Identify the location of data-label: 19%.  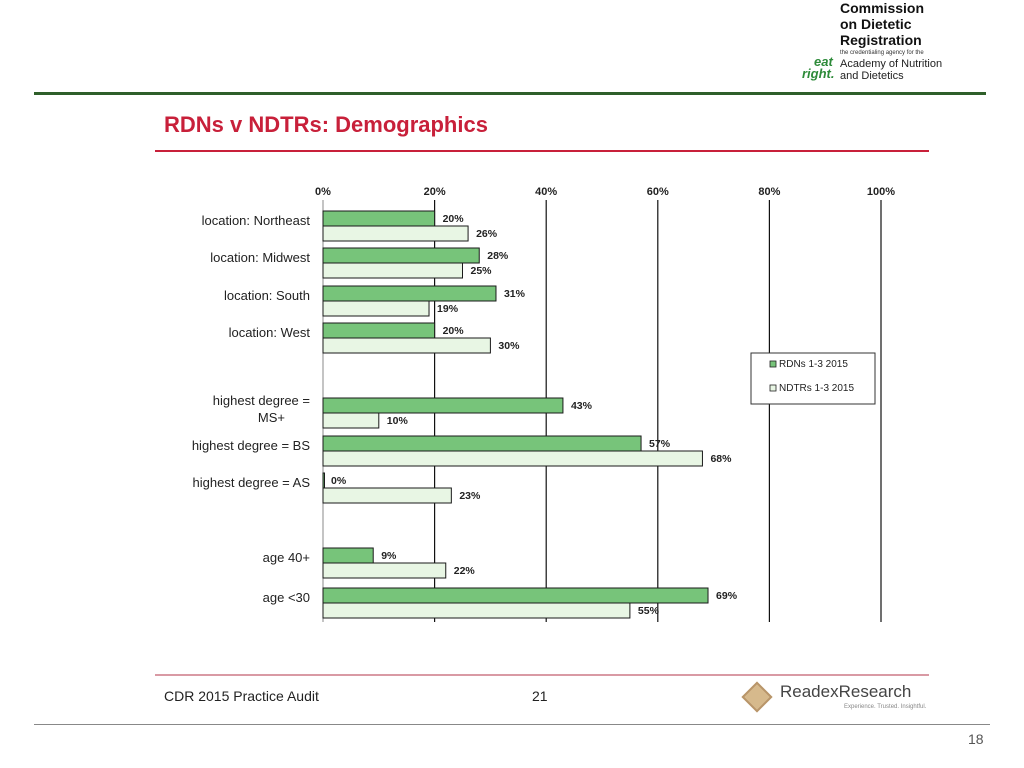
(448, 309).